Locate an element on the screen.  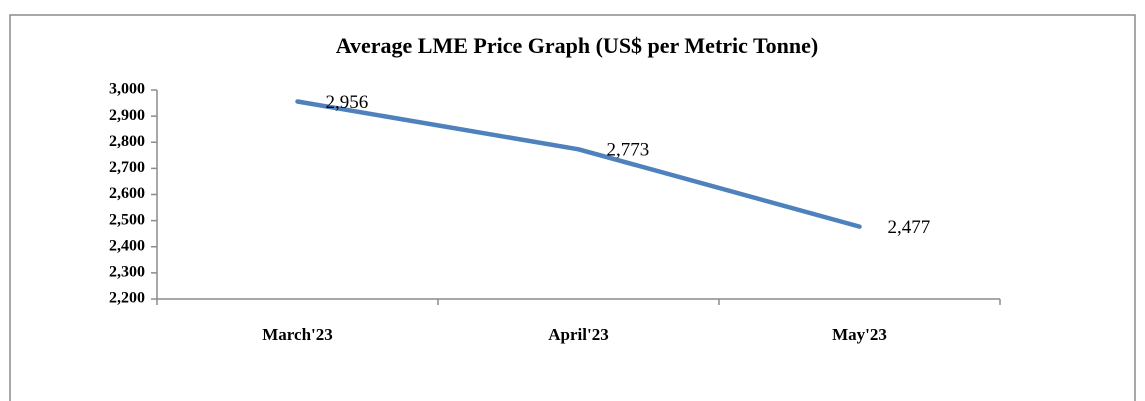
y-tick-label: 2,700 is located at coordinates (127, 167).